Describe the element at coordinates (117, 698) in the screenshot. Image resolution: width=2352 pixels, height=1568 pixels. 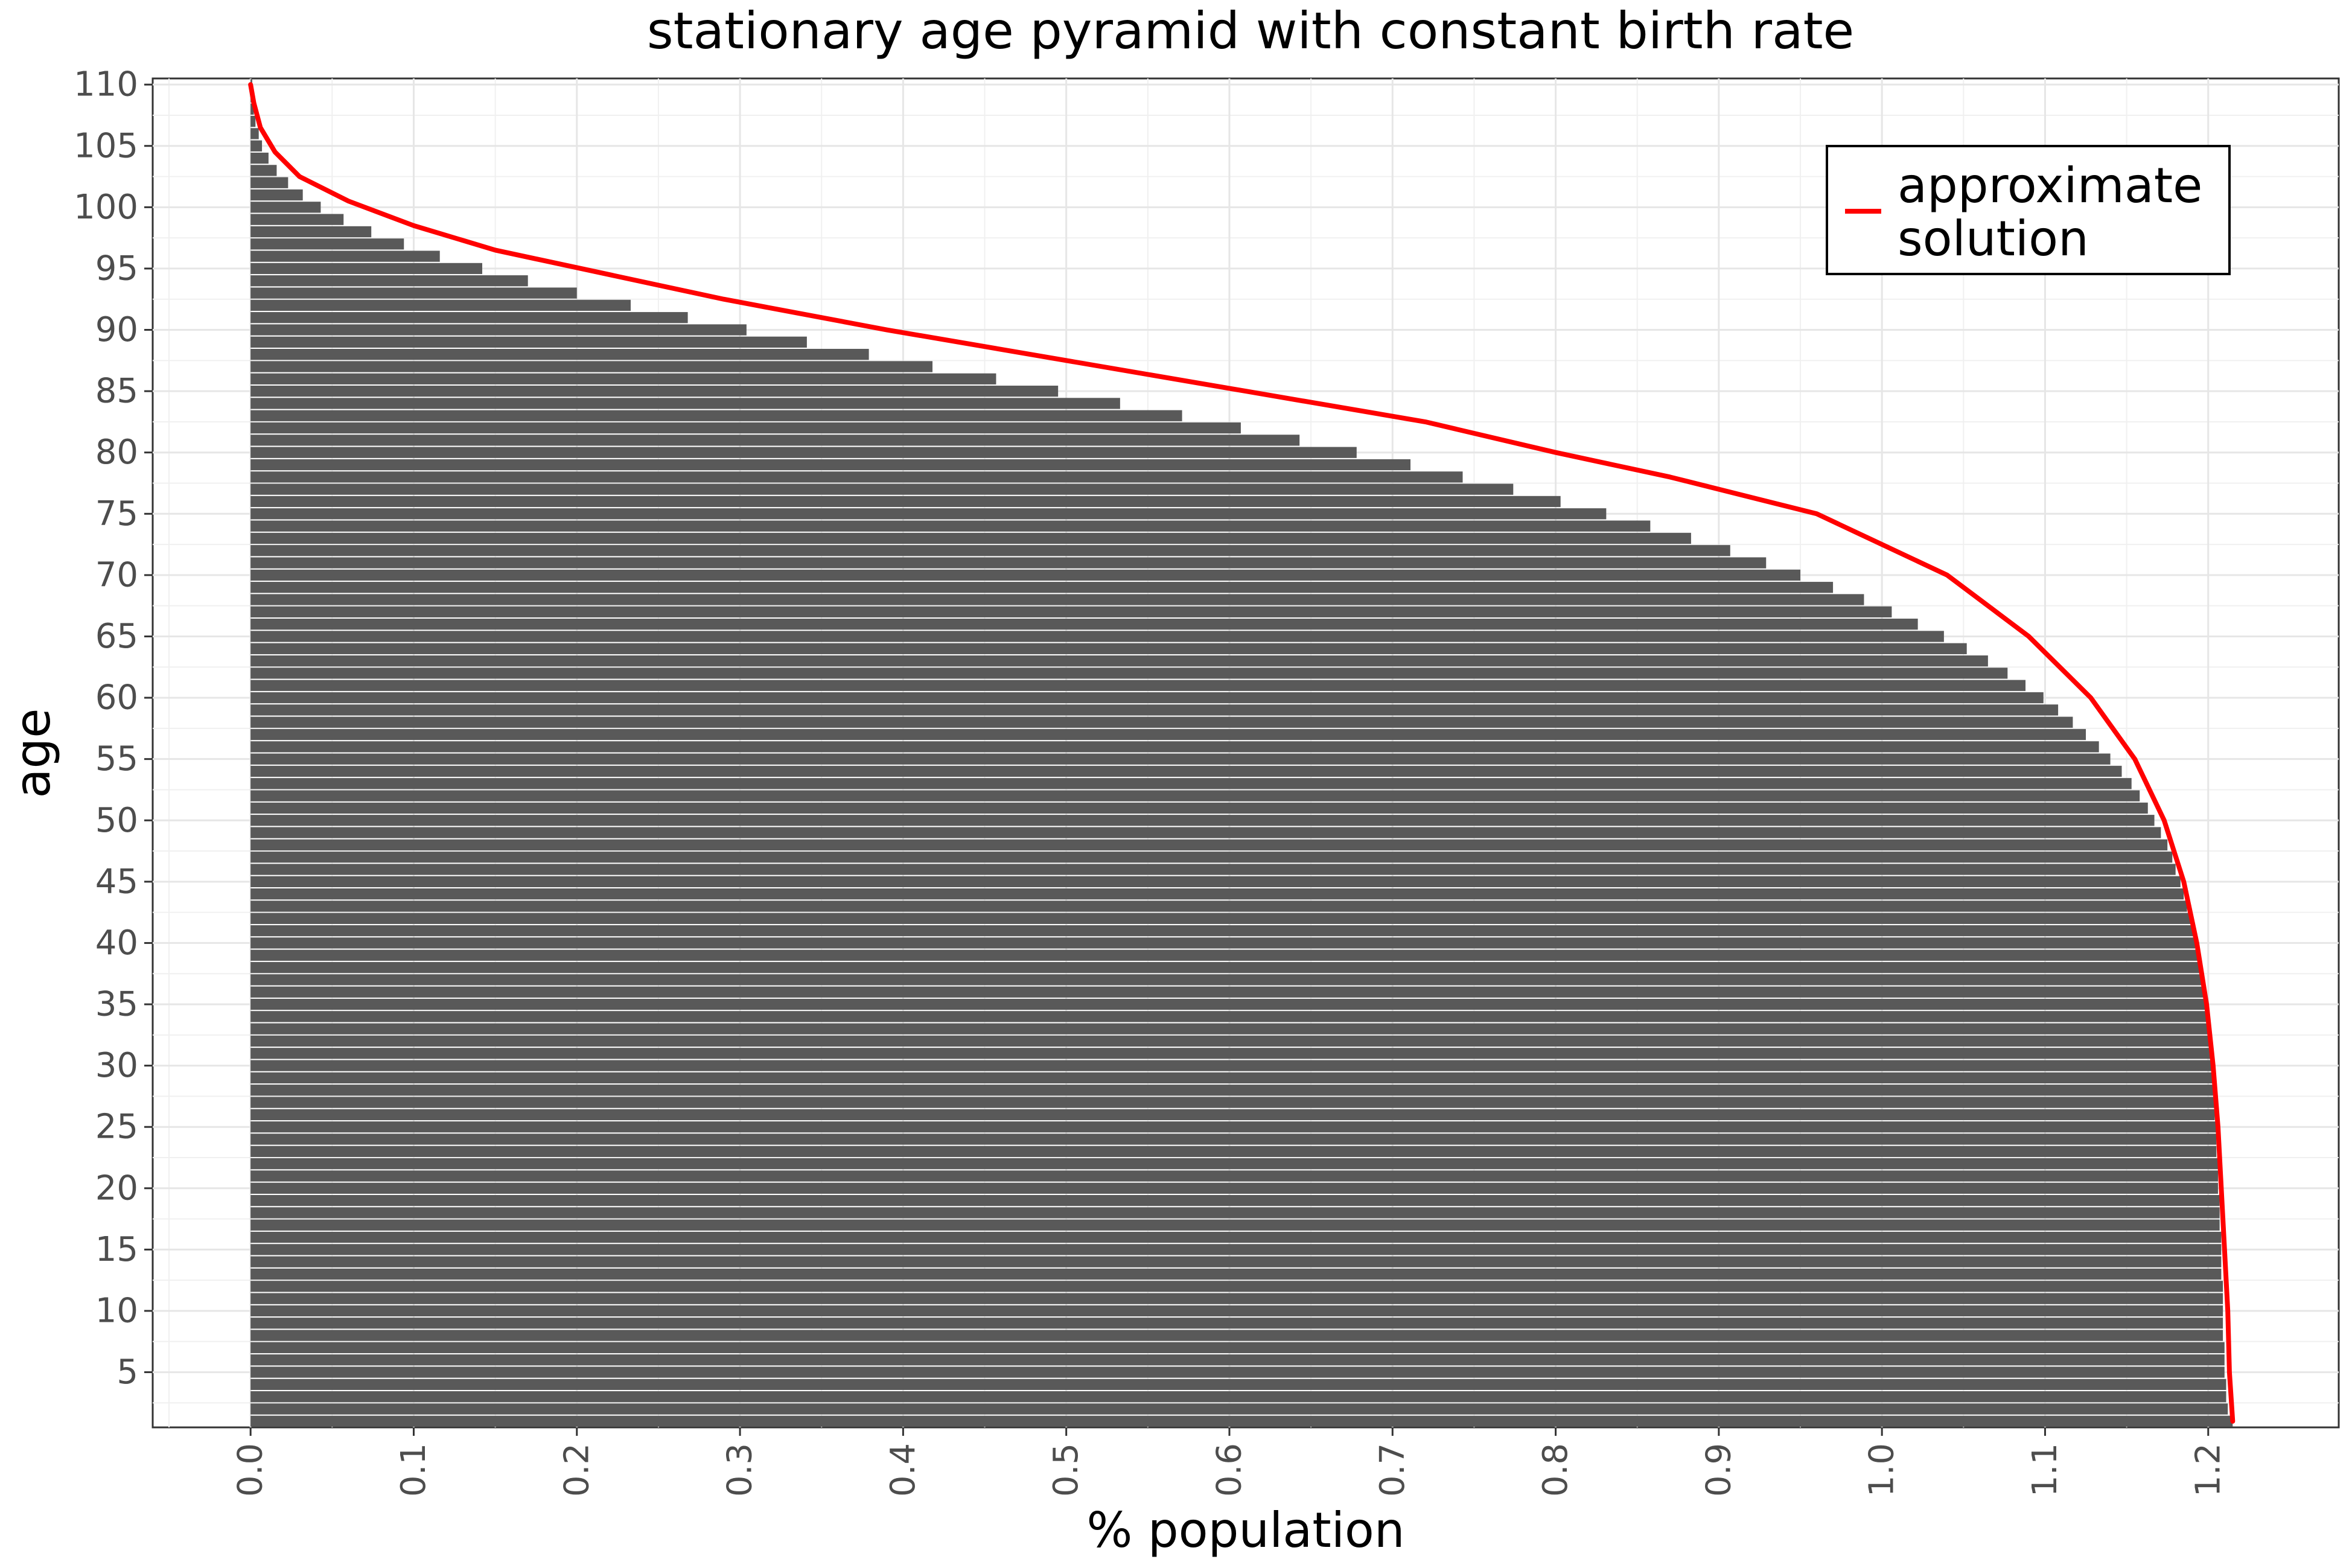
I see `y-tick-label: 60` at that location.